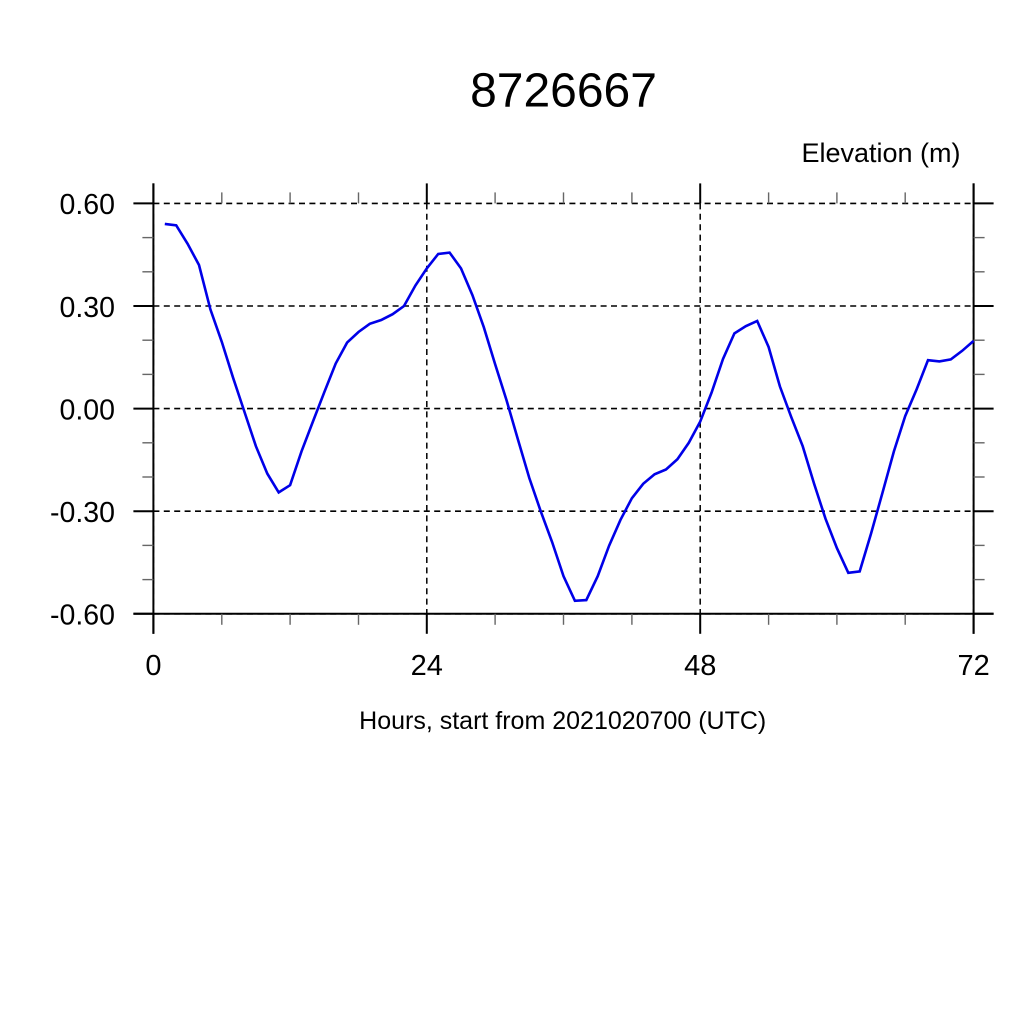 The image size is (1024, 1024). I want to click on svg-text: 0.30, so click(87, 308).